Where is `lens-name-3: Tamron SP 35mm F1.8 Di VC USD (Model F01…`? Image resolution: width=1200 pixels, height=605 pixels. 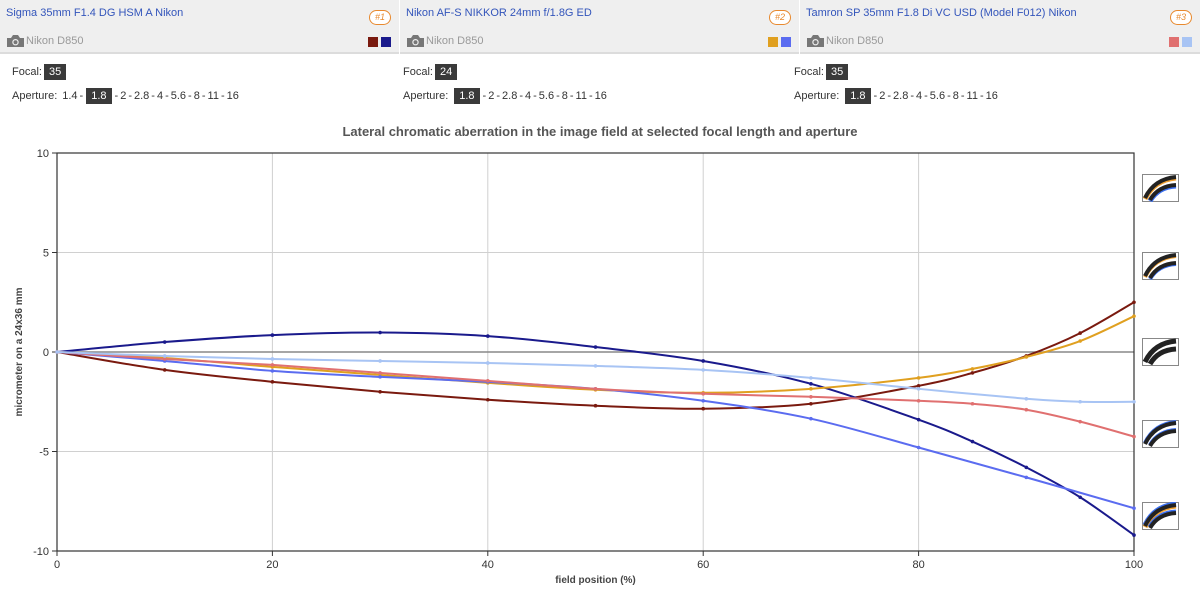
lens-name-3: Tamron SP 35mm F1.8 Di VC USD (Model F01… is located at coordinates (941, 13).